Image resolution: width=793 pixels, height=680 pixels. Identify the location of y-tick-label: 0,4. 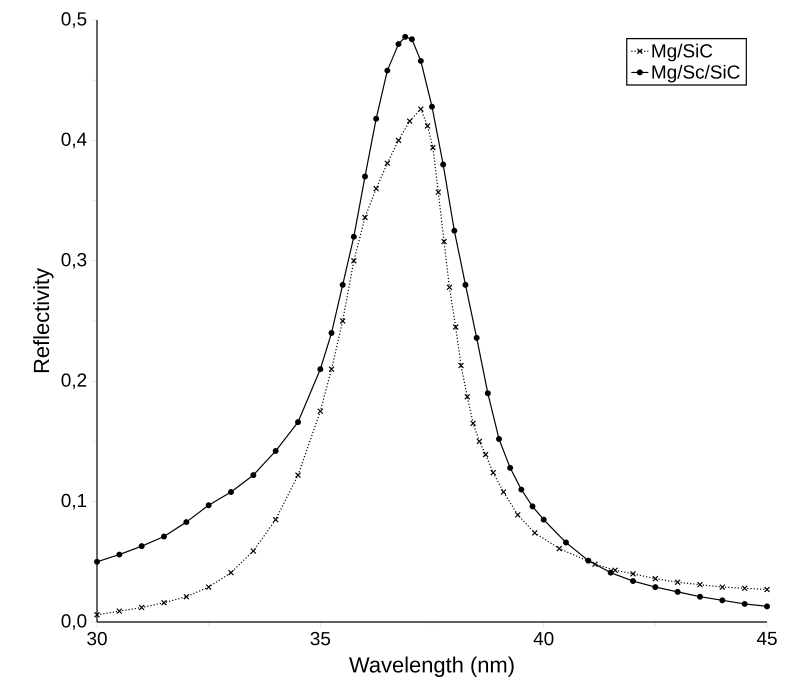
(74, 140).